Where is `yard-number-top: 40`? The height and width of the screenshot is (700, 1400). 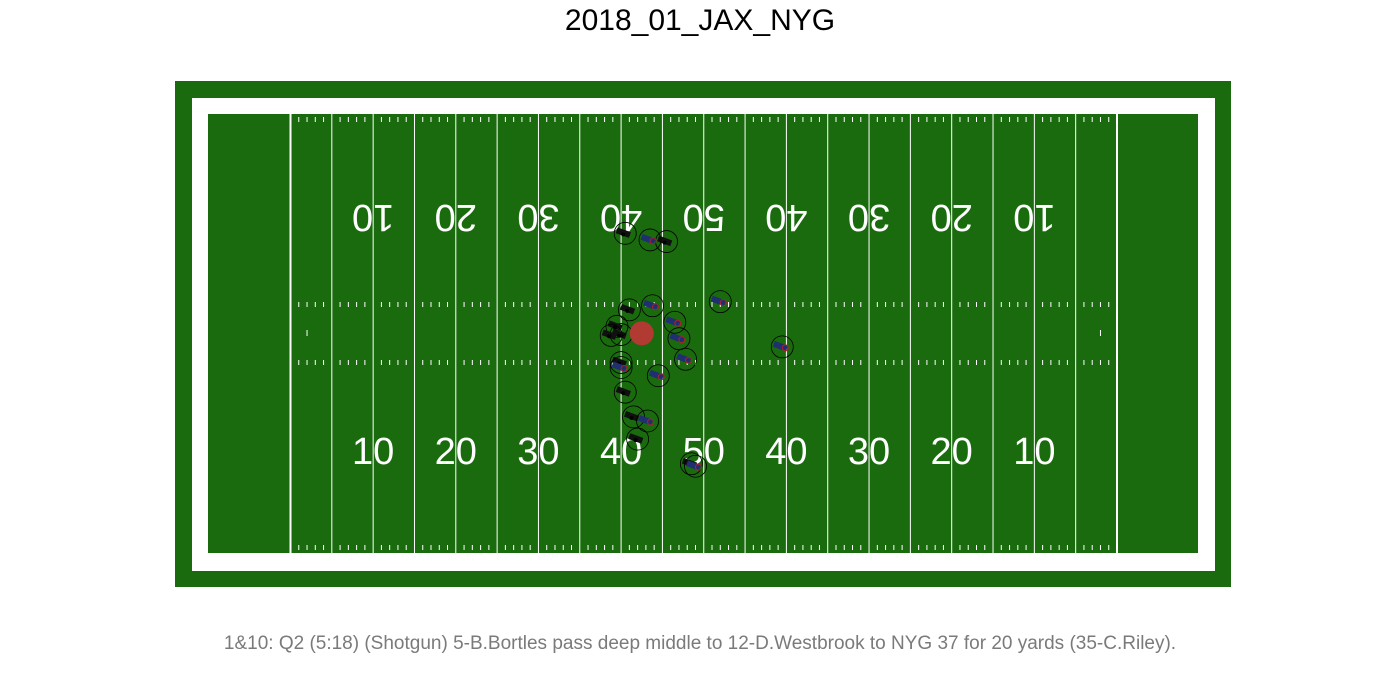
yard-number-top: 40 is located at coordinates (786, 217).